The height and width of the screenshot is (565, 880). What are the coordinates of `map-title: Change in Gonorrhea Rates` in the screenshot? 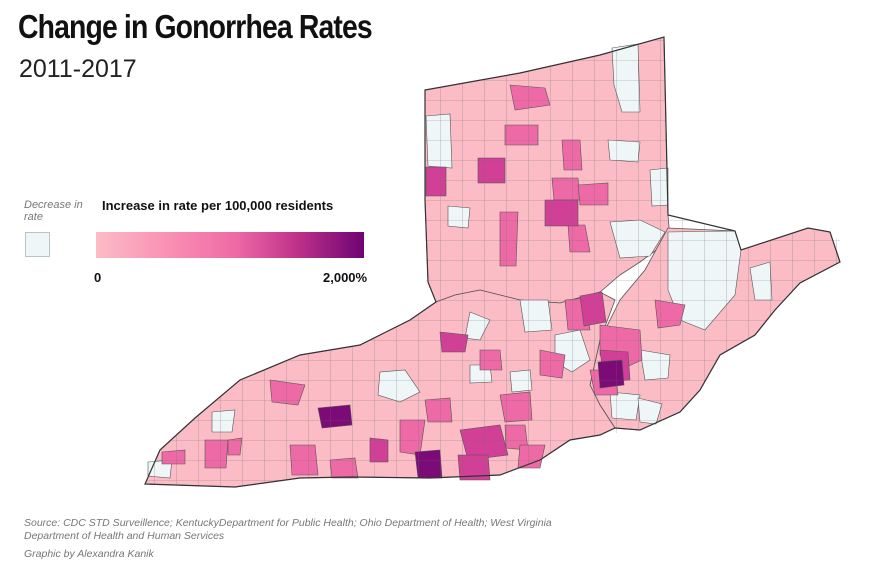 It's located at (195, 26).